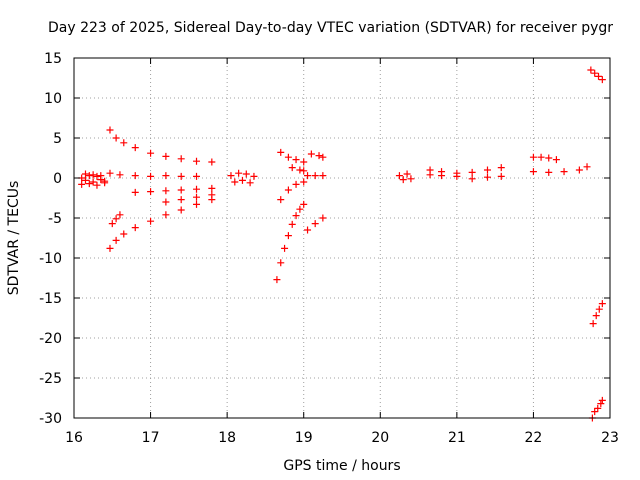 The image size is (640, 480). I want to click on series-arc-r, so click(465, 170).